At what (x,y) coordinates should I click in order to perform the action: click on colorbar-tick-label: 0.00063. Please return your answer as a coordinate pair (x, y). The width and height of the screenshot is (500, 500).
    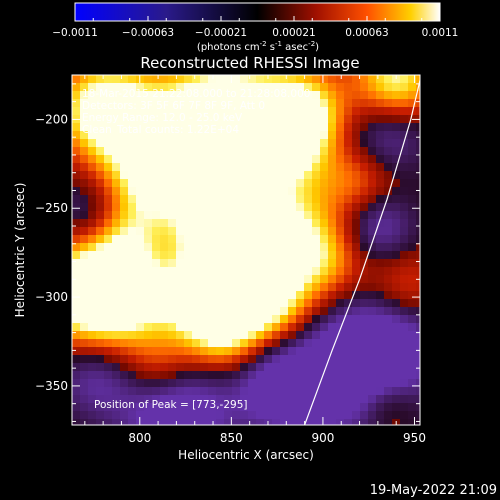
    Looking at the image, I should click on (366, 33).